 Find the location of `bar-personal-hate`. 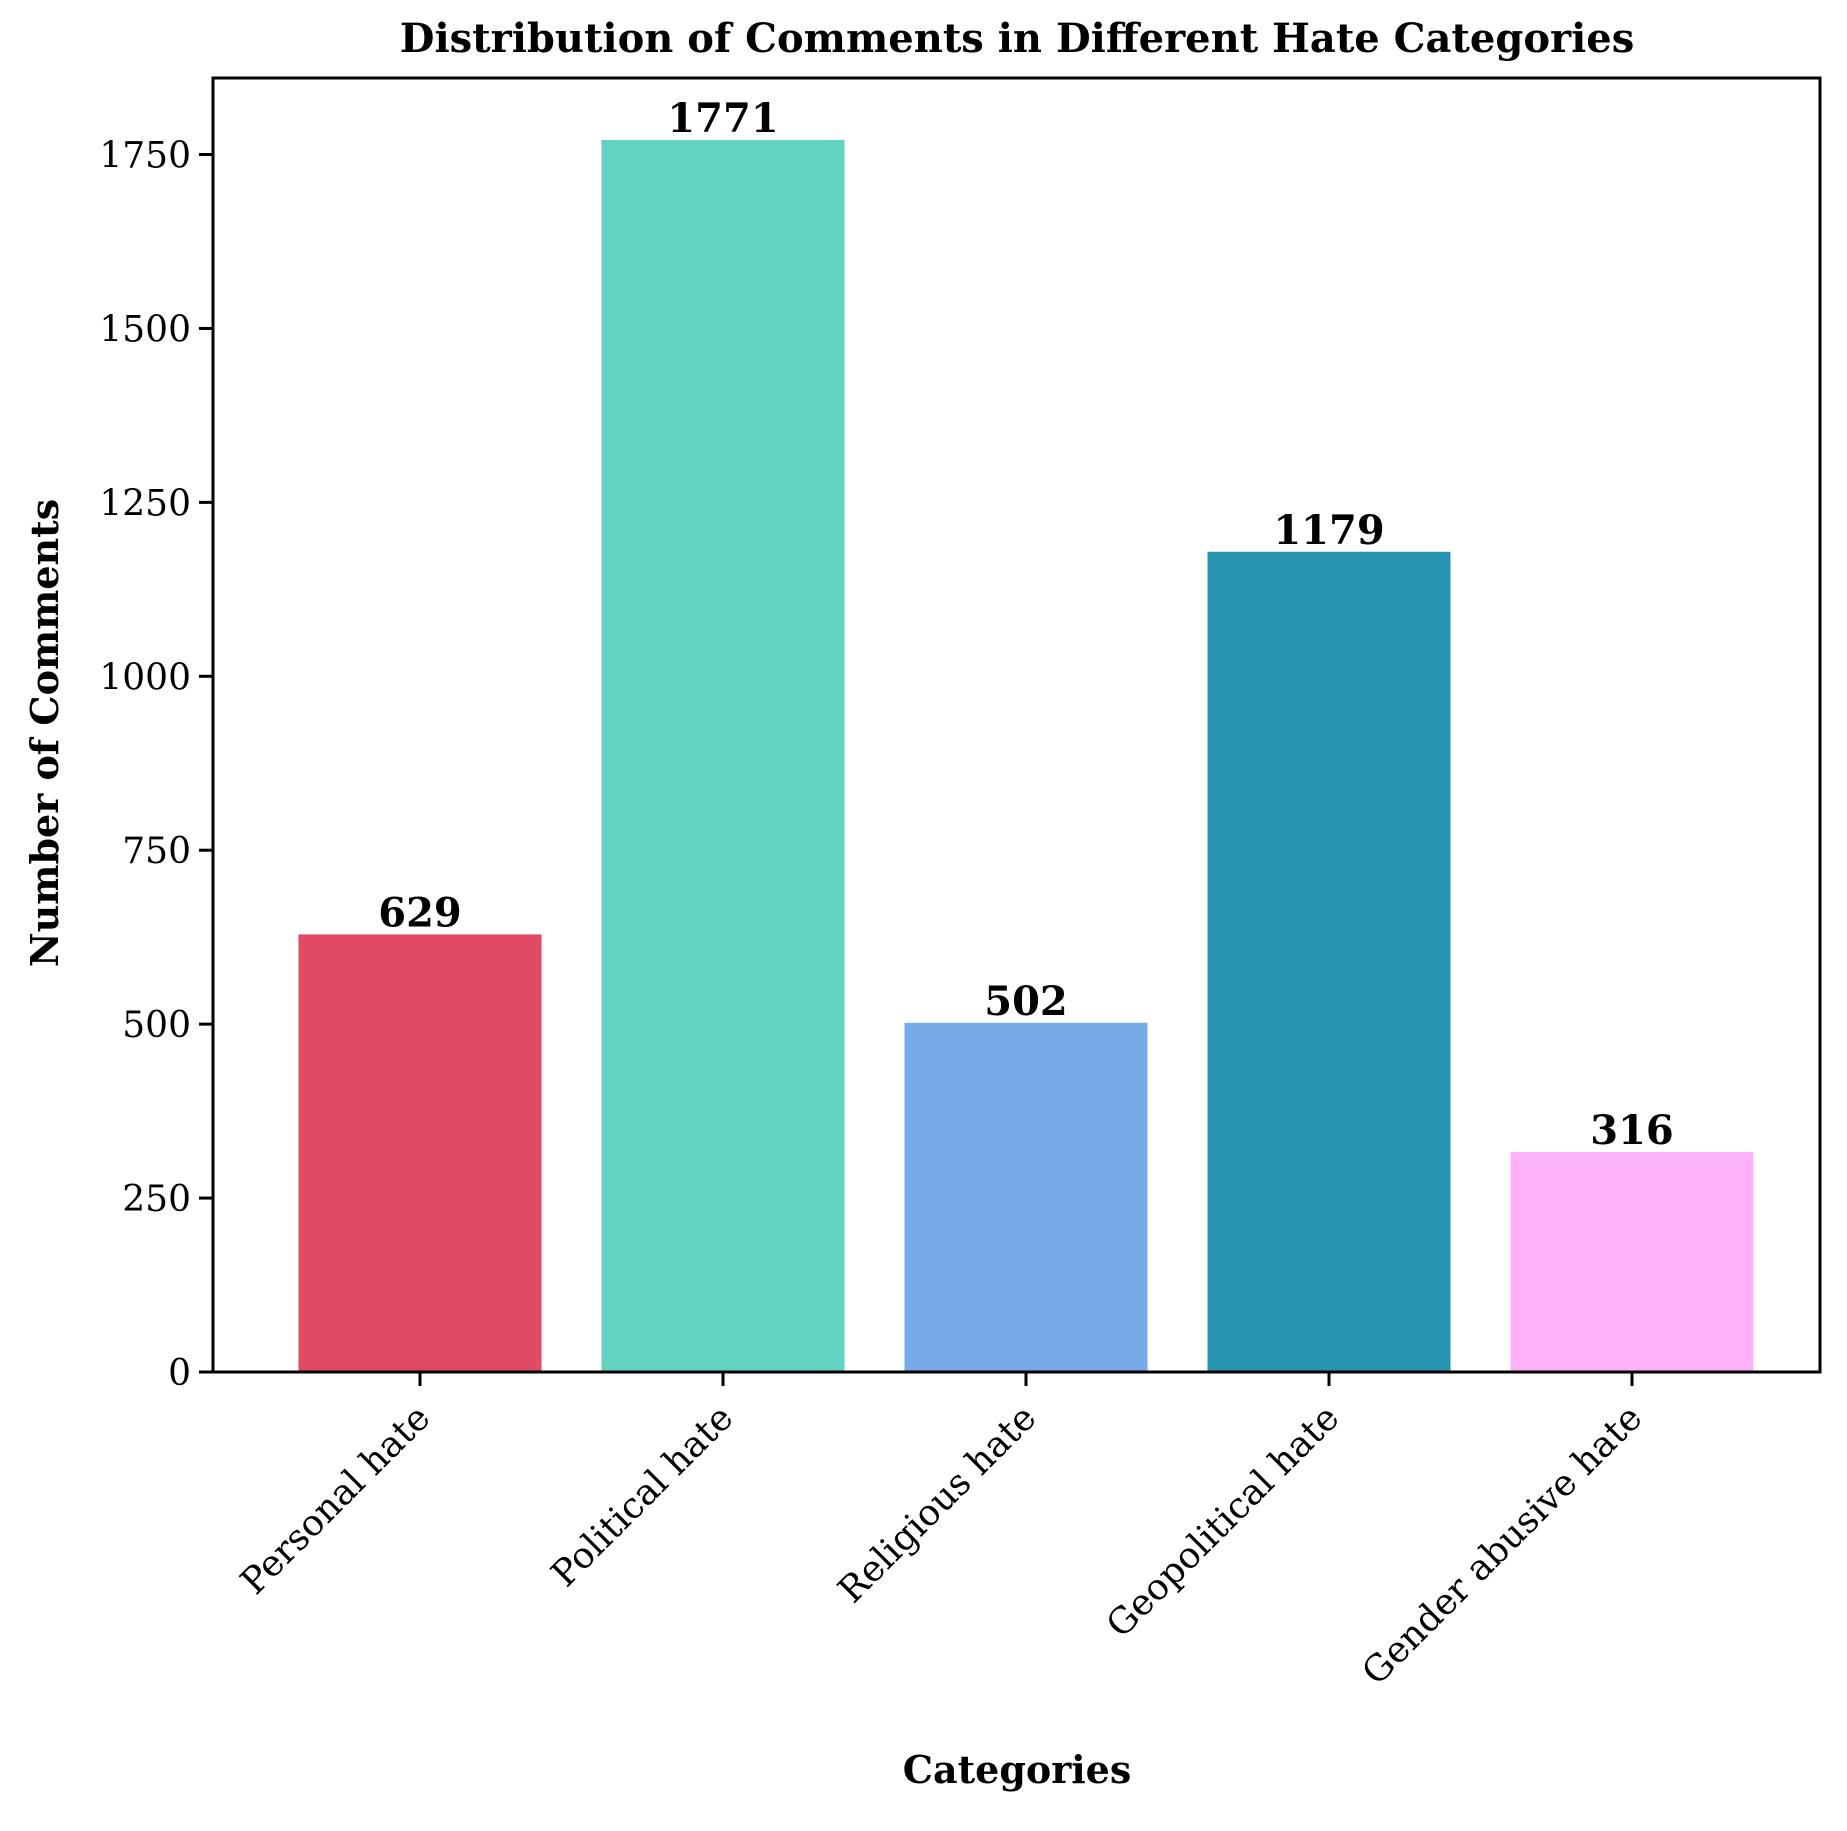

bar-personal-hate is located at coordinates (420, 1153).